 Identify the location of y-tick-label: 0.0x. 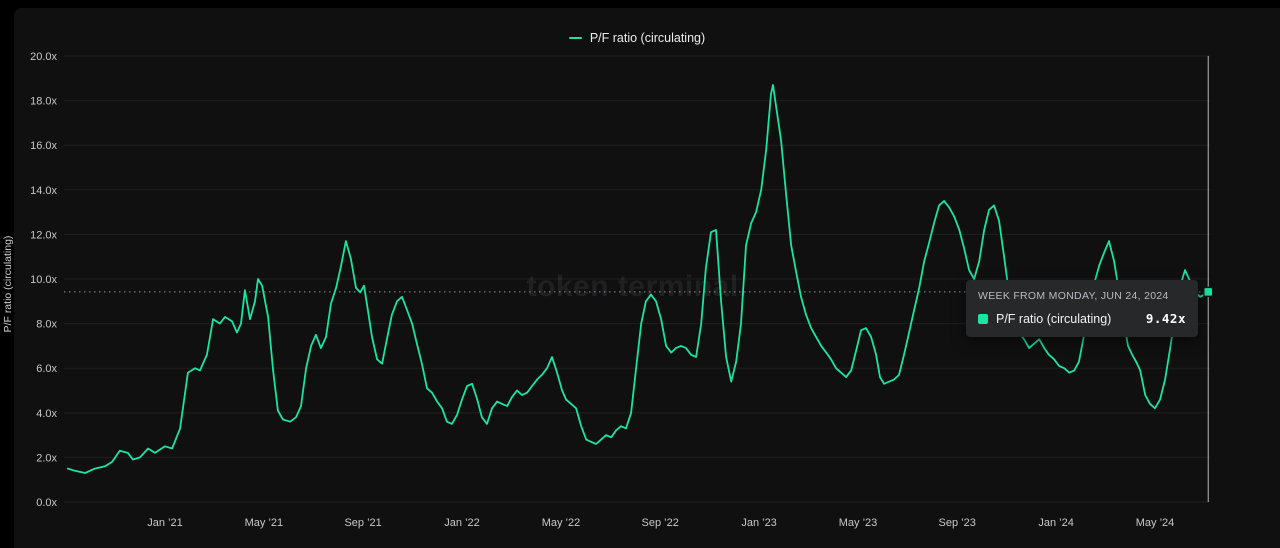
(46, 503).